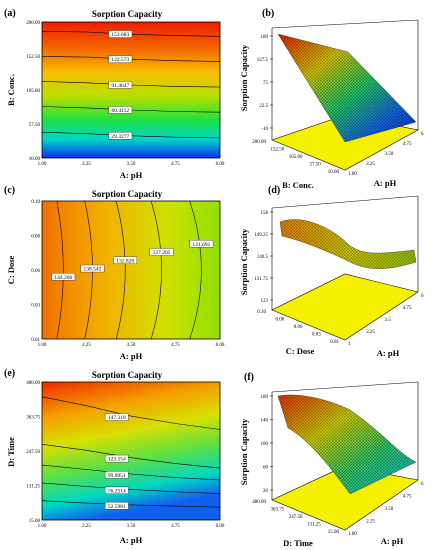 The image size is (432, 550). Describe the element at coordinates (422, 134) in the screenshot. I see `floor-tick-label: 6` at that location.